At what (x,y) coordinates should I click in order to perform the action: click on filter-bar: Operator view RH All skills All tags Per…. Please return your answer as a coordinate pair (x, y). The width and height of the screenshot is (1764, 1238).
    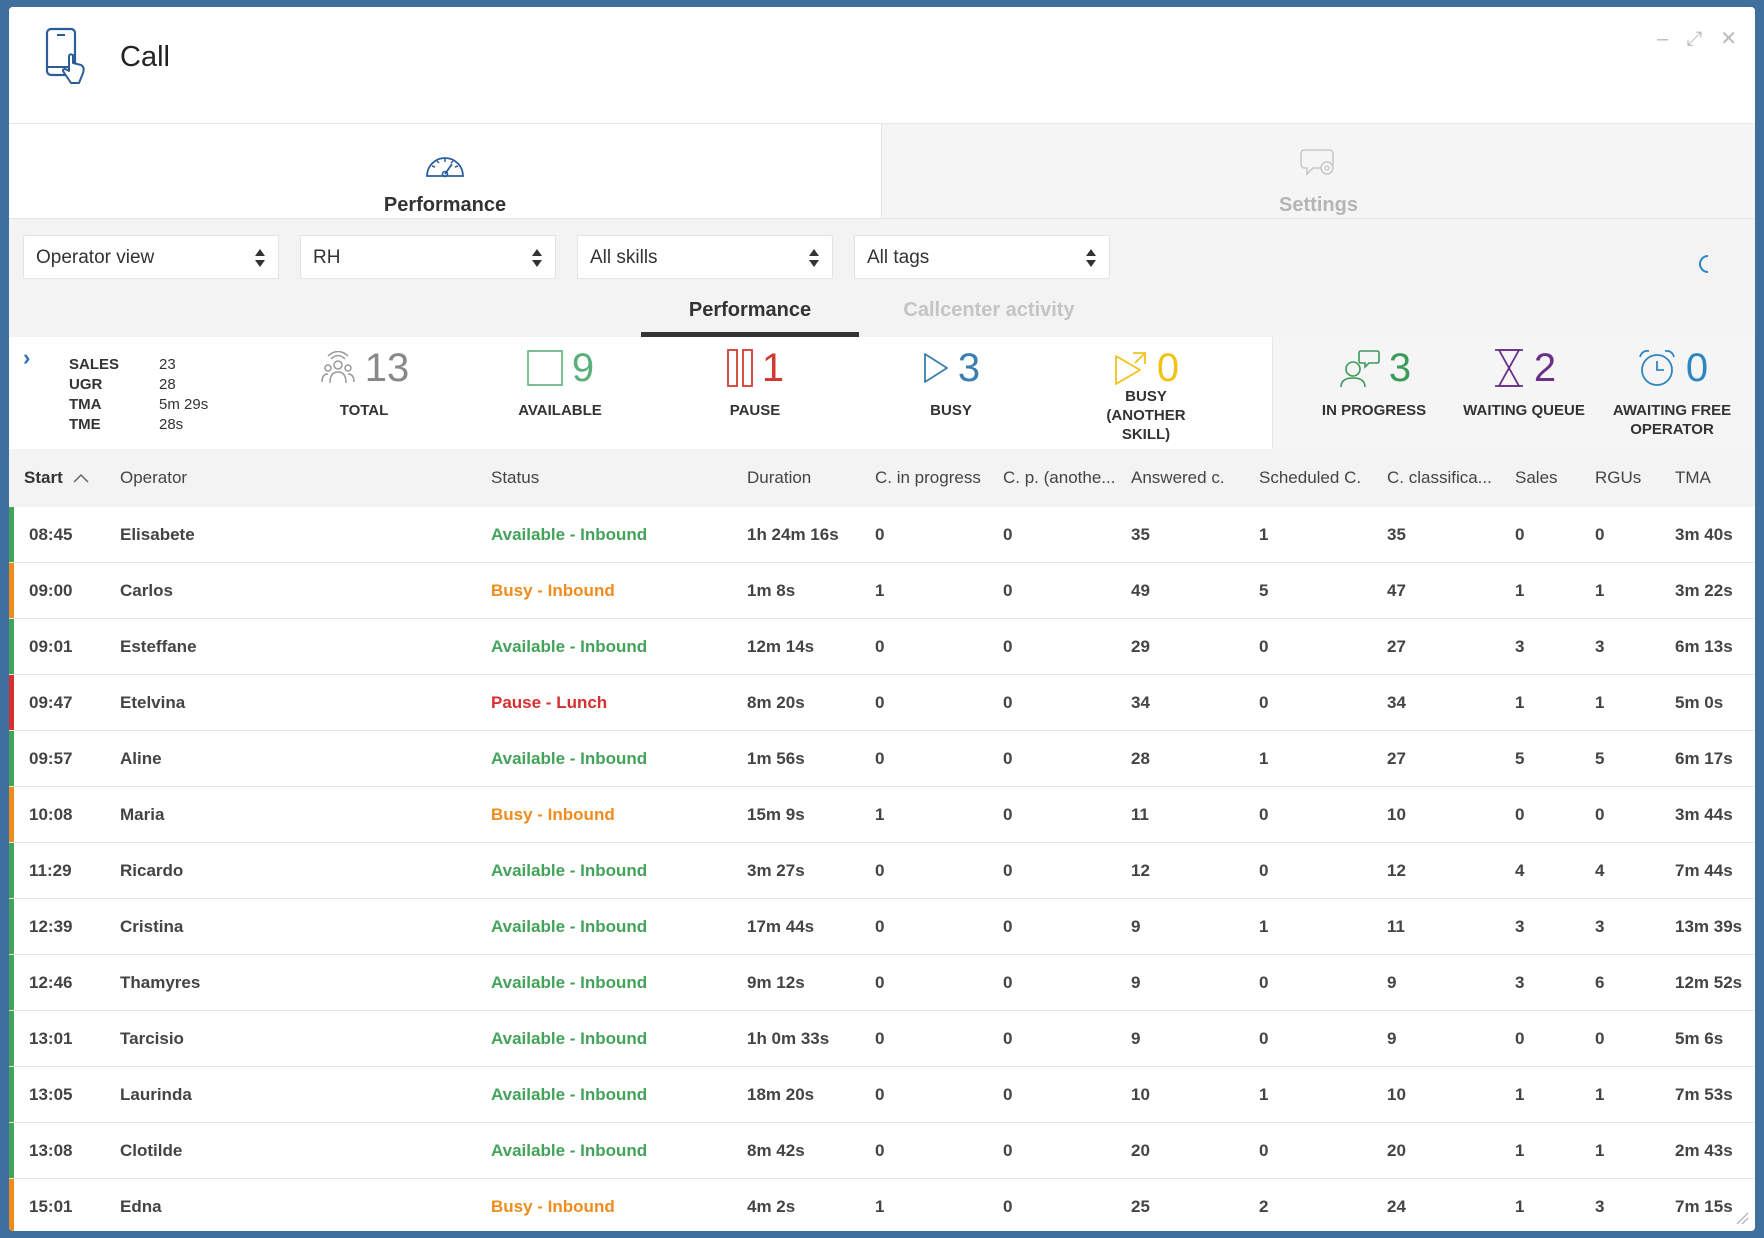
    Looking at the image, I should click on (882, 278).